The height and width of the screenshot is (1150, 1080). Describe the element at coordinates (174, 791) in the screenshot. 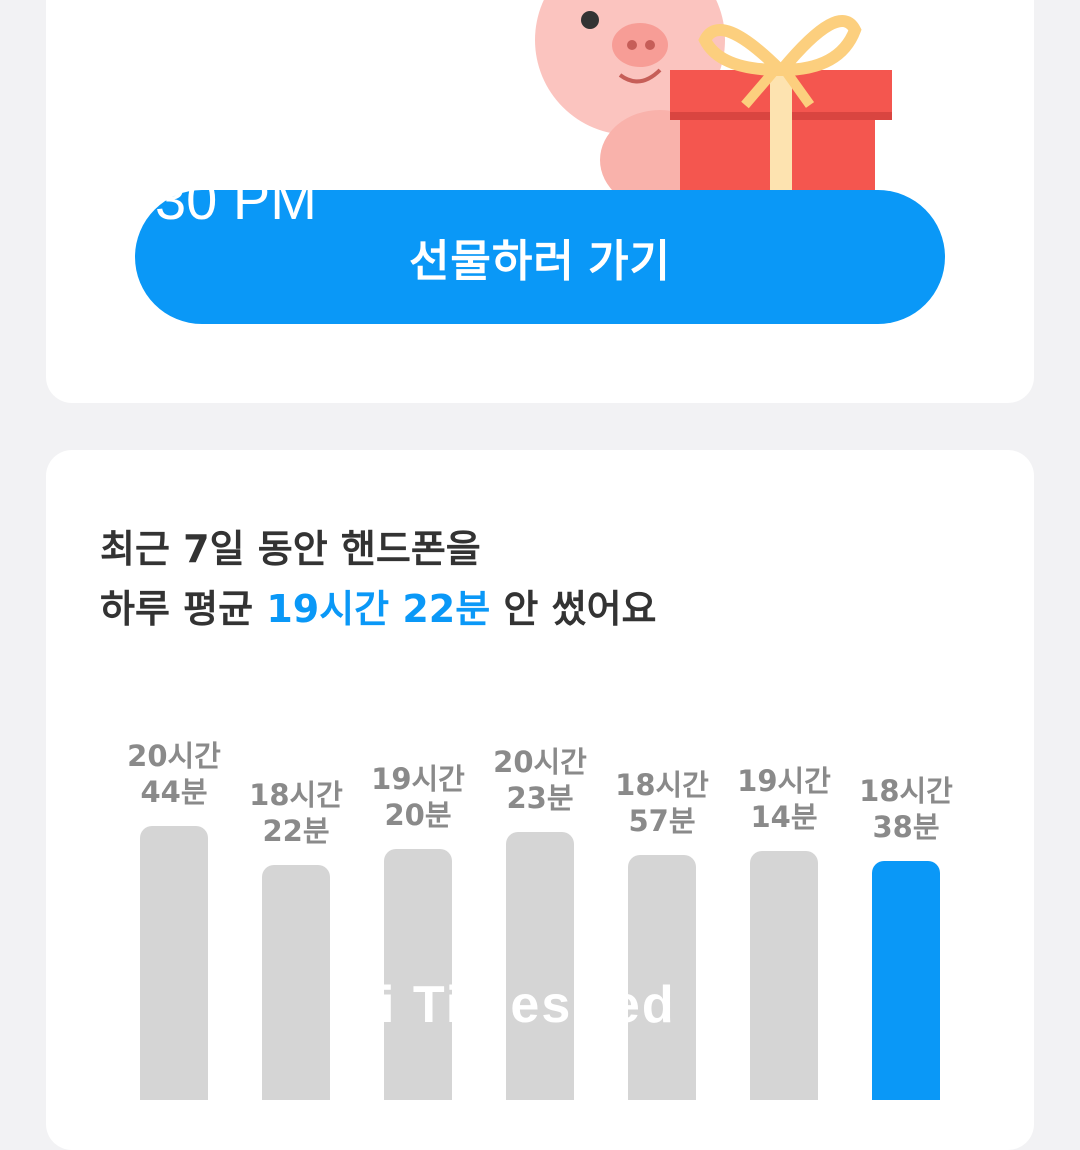

I see `minutes-label: 44분` at that location.